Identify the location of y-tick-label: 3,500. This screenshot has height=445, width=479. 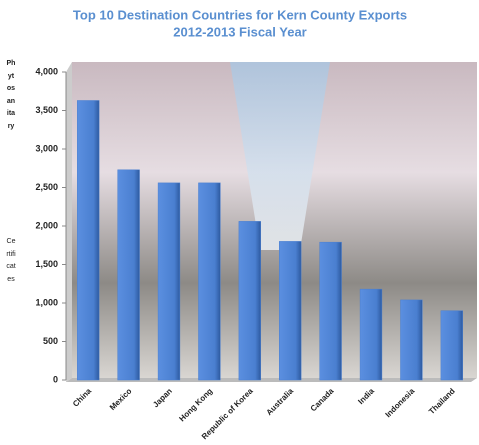
(46, 110).